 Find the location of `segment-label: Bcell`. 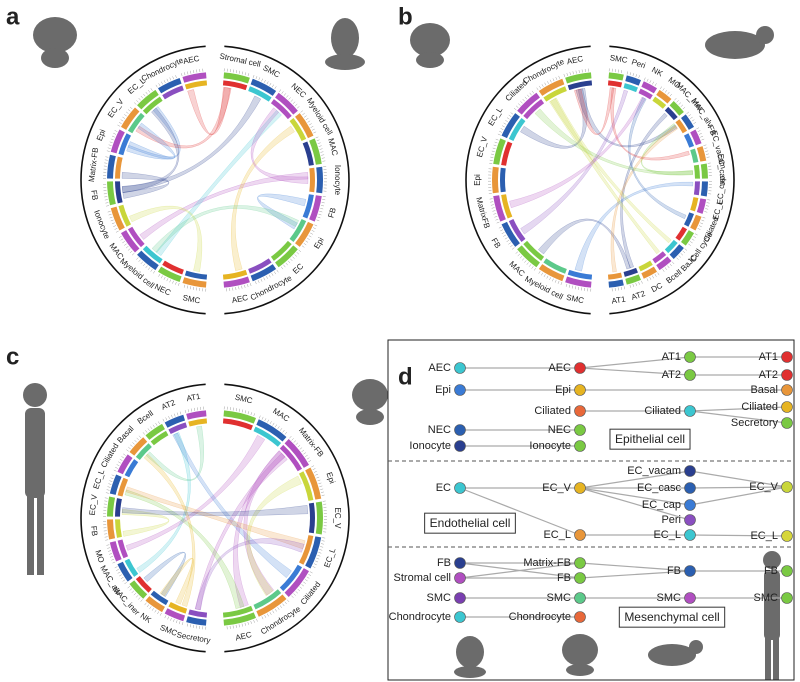

segment-label: Bcell is located at coordinates (146, 417).